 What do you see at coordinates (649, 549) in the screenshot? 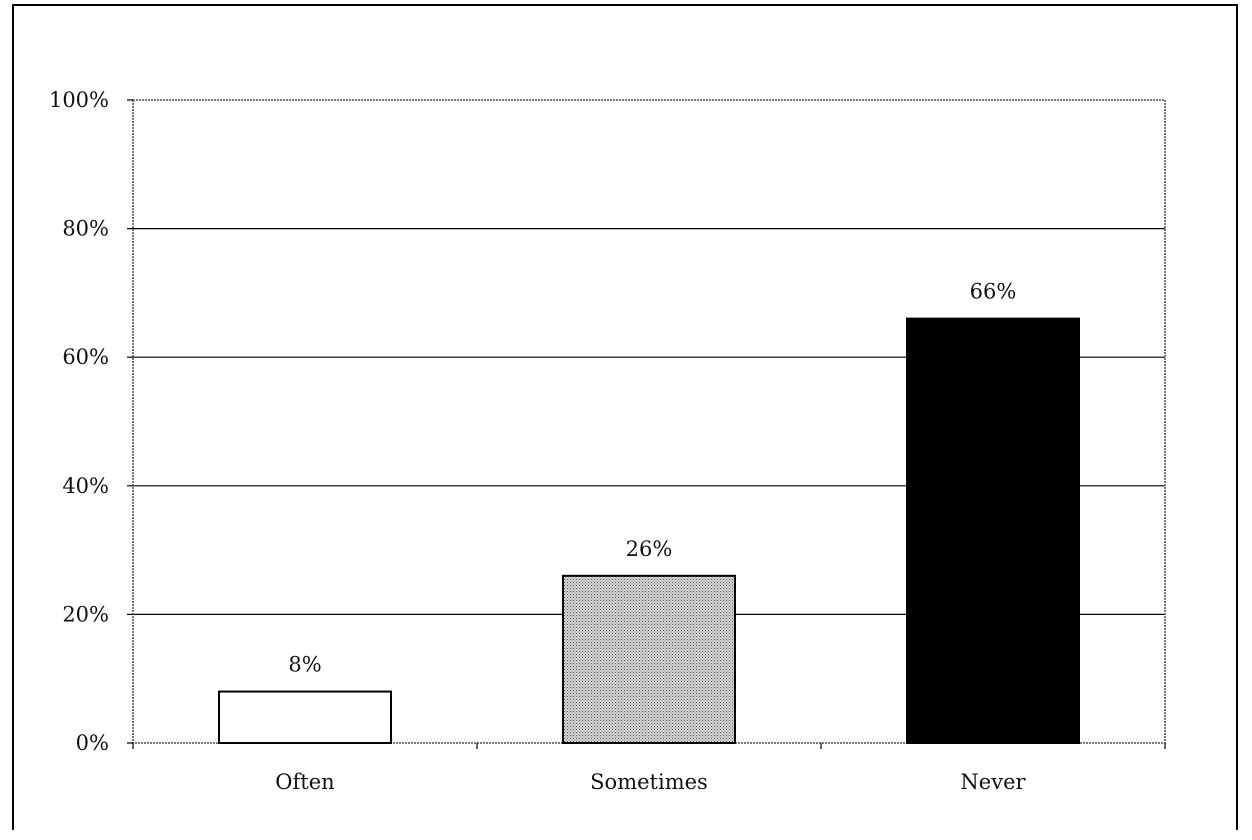
I see `data-label-sometimes: 26%` at bounding box center [649, 549].